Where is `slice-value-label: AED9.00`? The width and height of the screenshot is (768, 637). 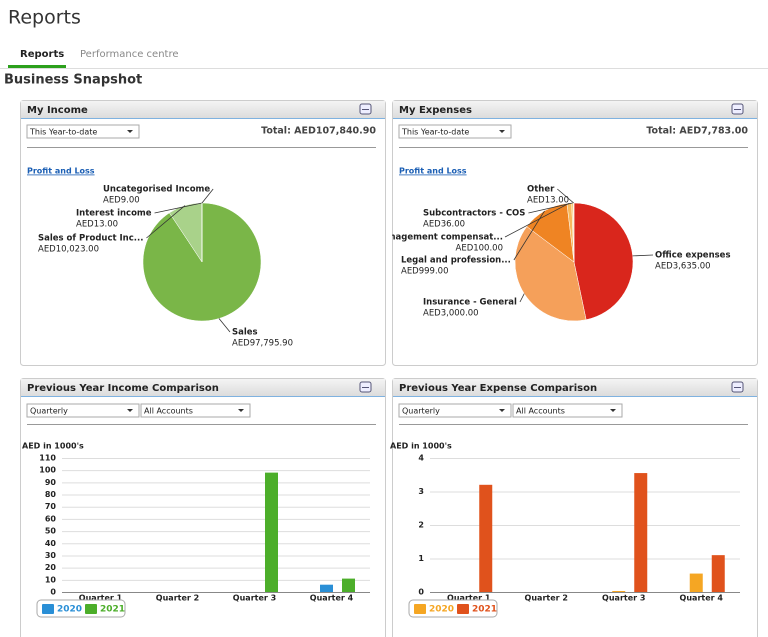 slice-value-label: AED9.00 is located at coordinates (121, 201).